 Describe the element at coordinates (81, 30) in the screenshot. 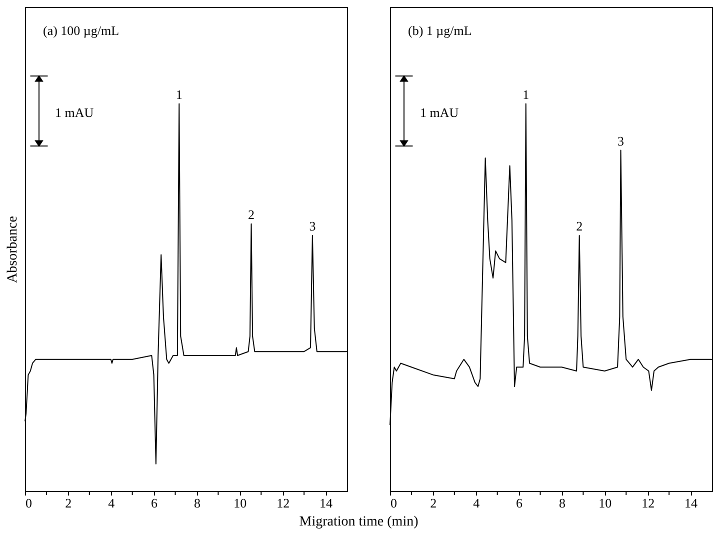

I see `chart-title: (a) 100 µg/mL` at that location.